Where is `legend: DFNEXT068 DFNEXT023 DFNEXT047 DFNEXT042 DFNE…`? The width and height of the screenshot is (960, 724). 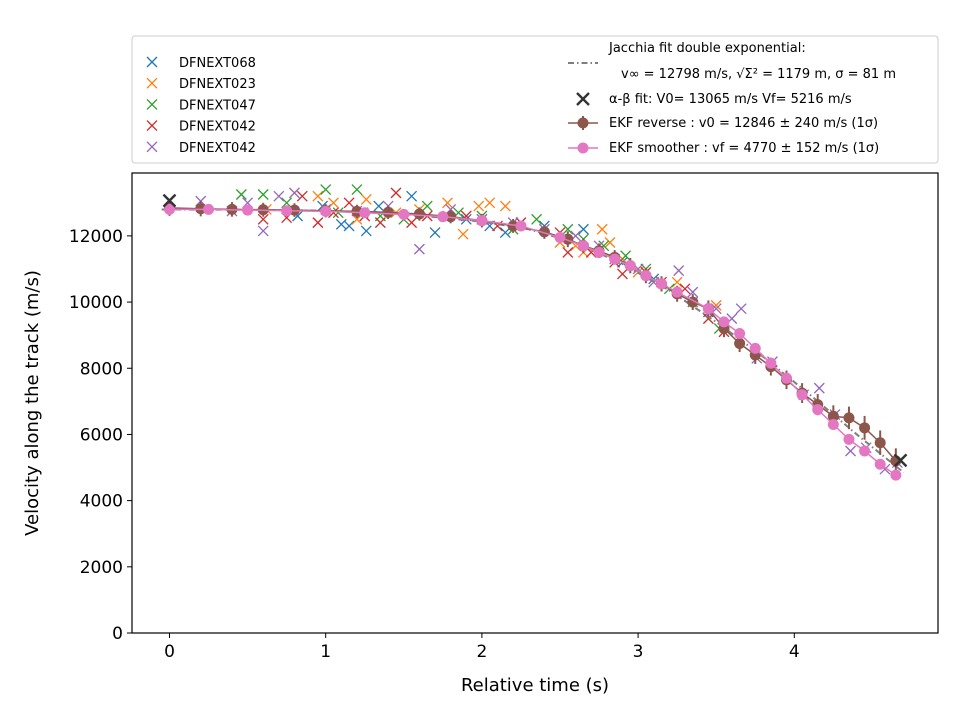 legend: DFNEXT068 DFNEXT023 DFNEXT047 DFNEXT042 DFNE… is located at coordinates (535, 99).